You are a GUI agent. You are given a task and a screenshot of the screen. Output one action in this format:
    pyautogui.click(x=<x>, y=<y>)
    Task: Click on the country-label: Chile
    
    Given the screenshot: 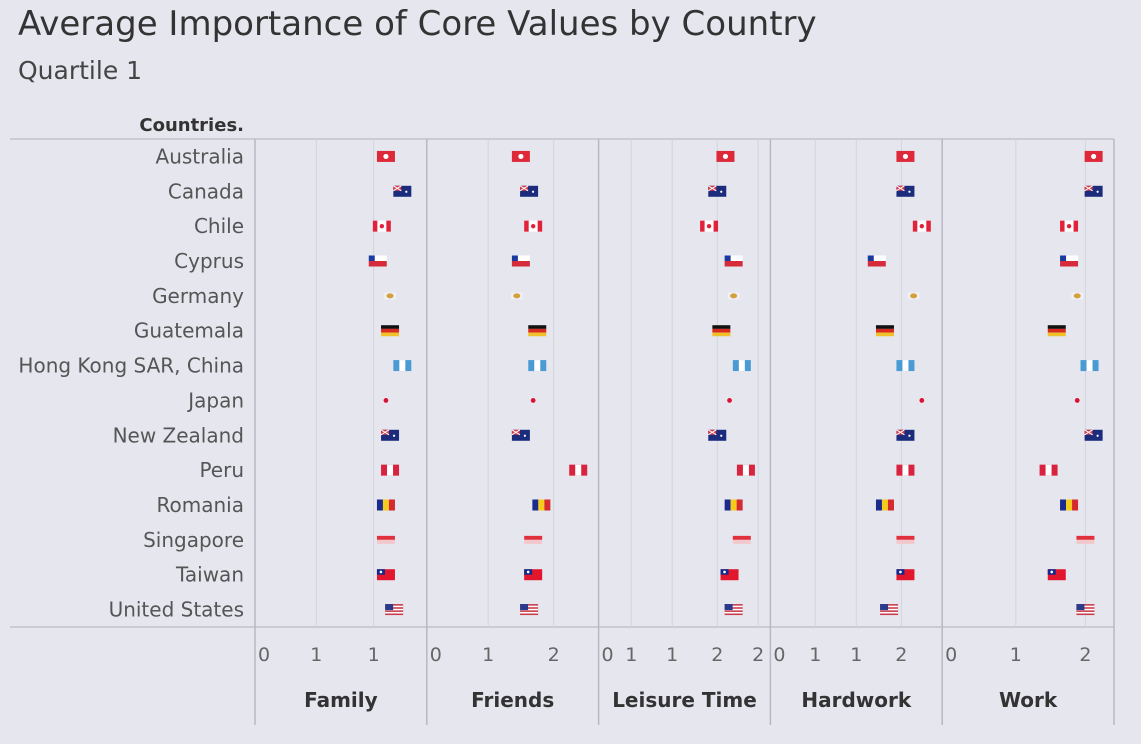 What is the action you would take?
    pyautogui.click(x=219, y=226)
    